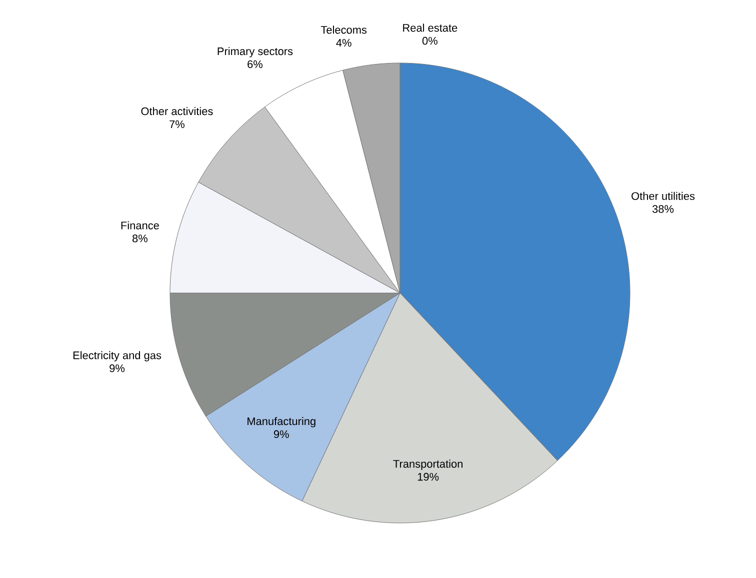 This screenshot has height=578, width=756. I want to click on text: 0%, so click(430, 40).